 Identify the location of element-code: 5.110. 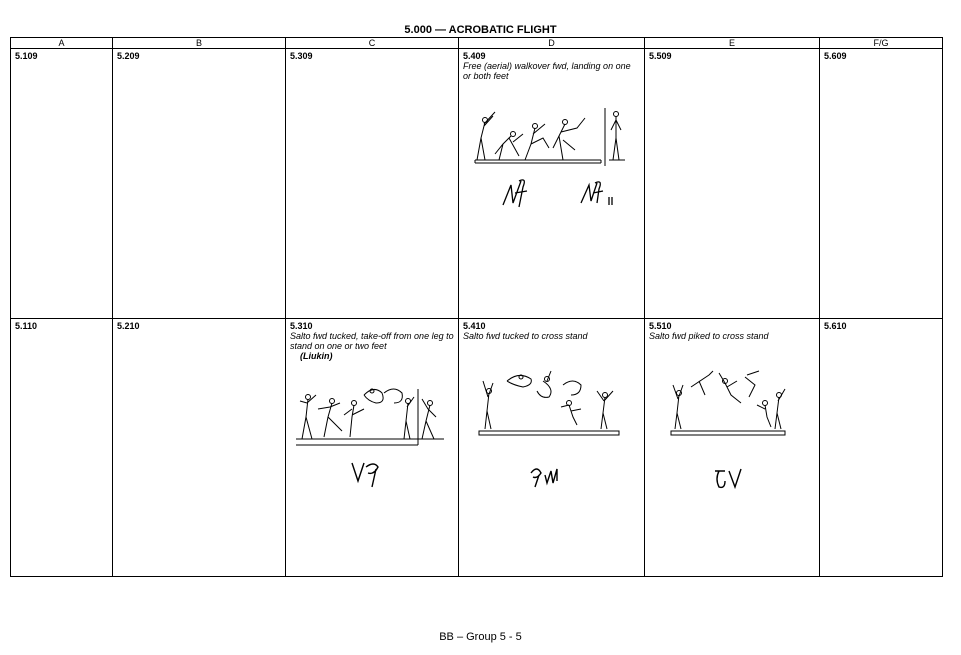
(26, 326).